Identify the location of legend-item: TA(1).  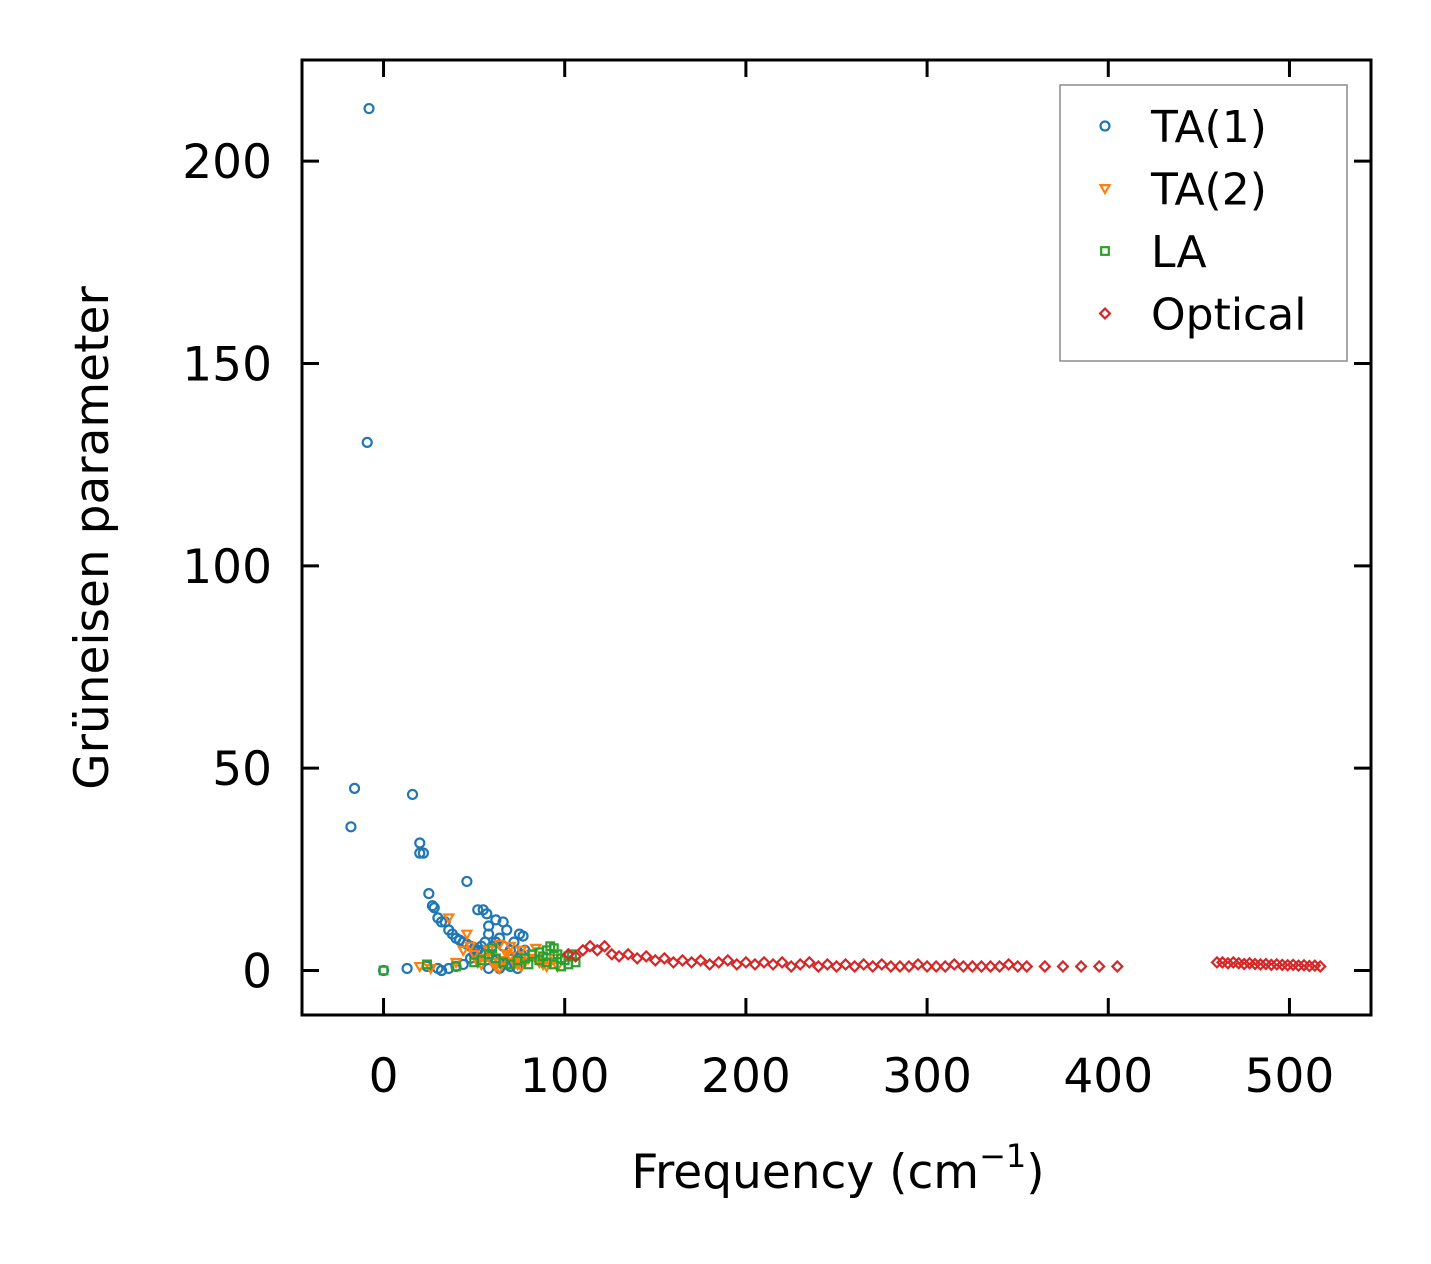
(1183, 127).